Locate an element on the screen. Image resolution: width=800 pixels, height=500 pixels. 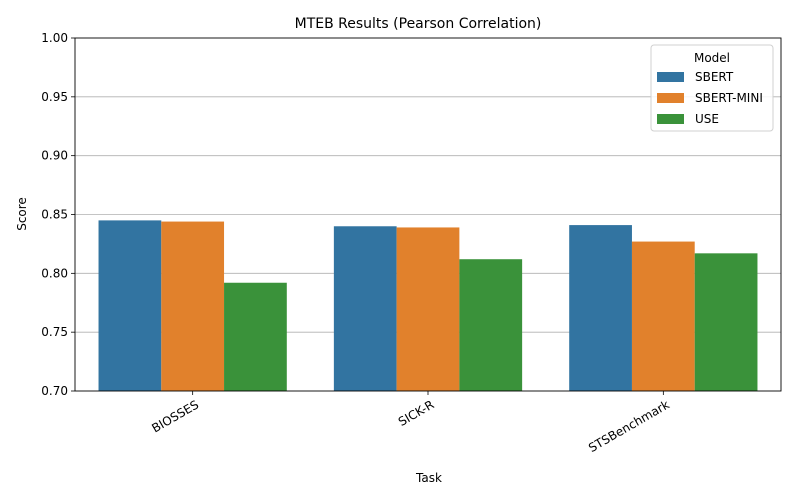
bar-sbert-stsbenchmark is located at coordinates (600, 308).